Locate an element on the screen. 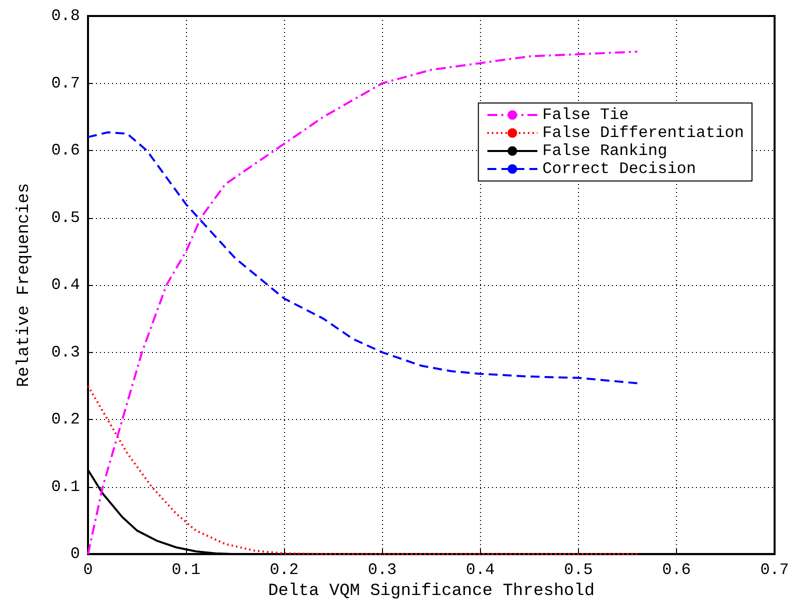 This screenshot has width=800, height=613. y-tick-label: 0.8 is located at coordinates (65, 16).